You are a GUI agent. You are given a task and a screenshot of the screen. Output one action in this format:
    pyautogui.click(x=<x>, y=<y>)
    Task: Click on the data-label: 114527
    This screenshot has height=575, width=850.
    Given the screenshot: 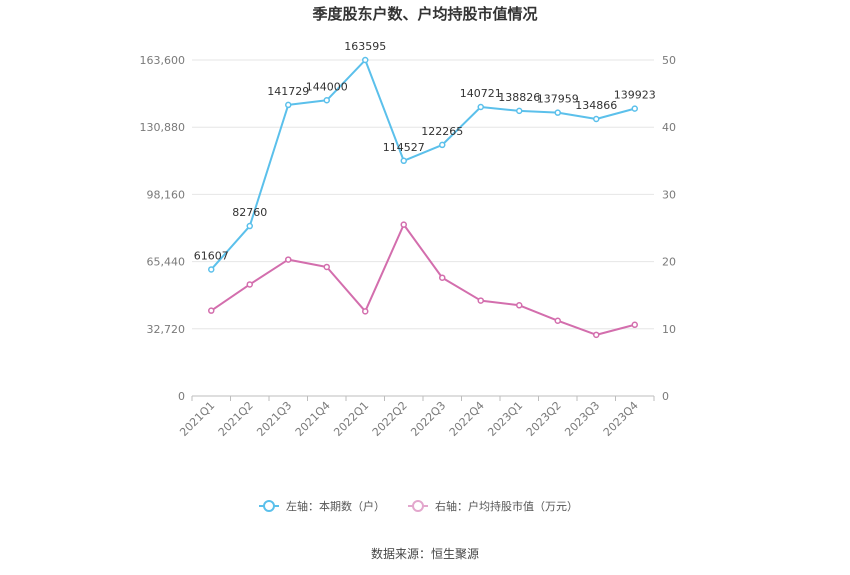 What is the action you would take?
    pyautogui.click(x=404, y=147)
    